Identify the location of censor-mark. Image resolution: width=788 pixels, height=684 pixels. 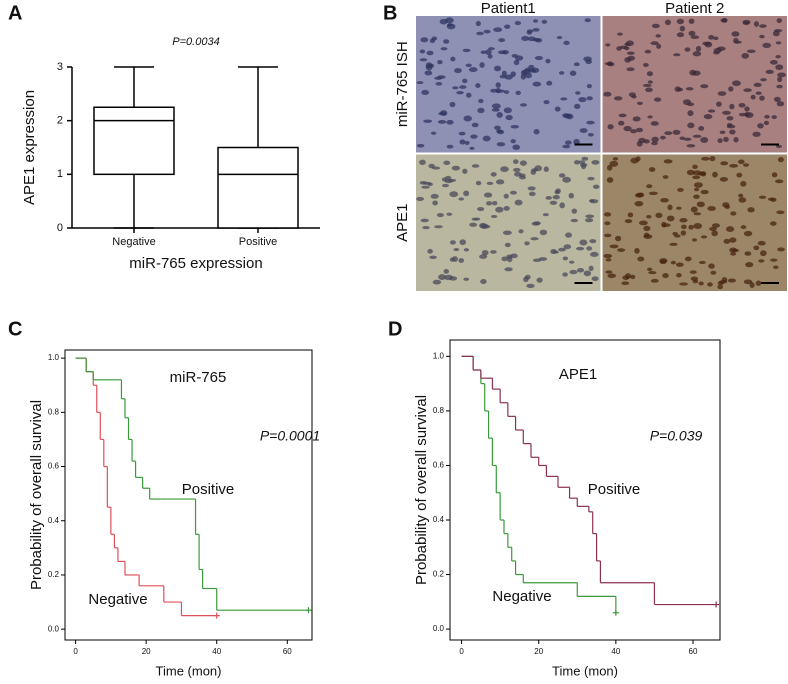
(615, 612).